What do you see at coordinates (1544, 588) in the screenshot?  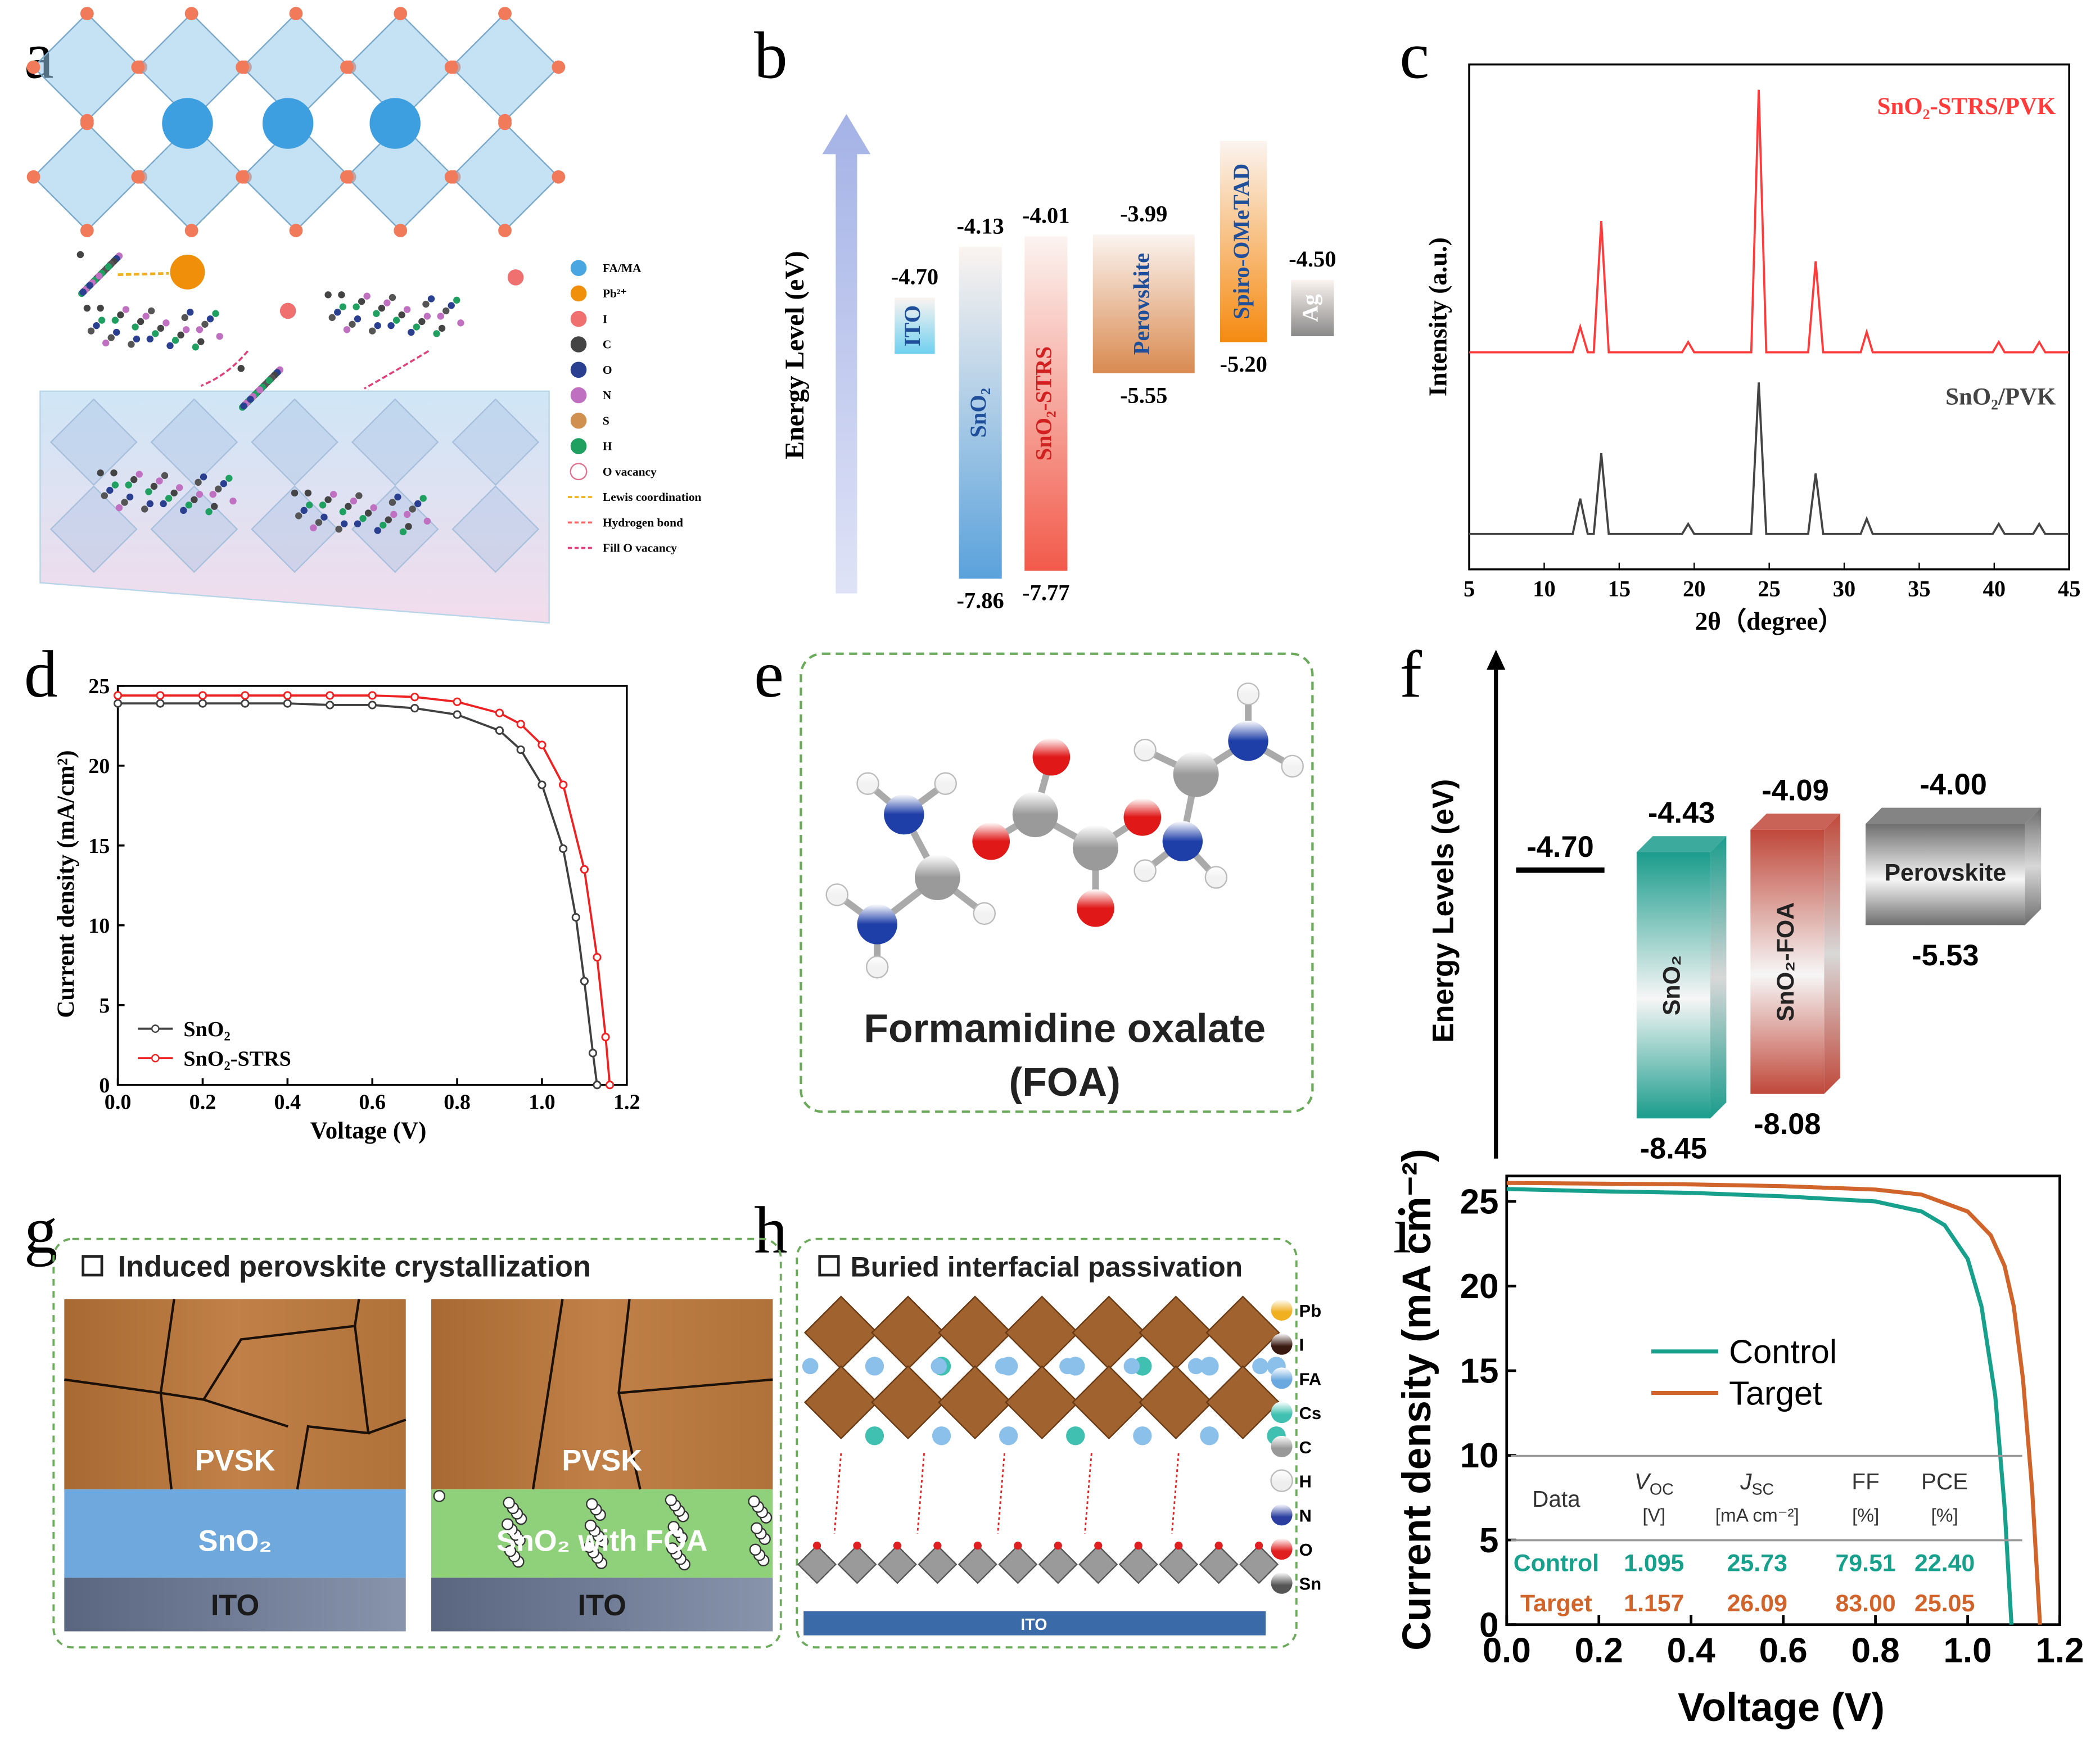 I see `x-tick-label: 10` at bounding box center [1544, 588].